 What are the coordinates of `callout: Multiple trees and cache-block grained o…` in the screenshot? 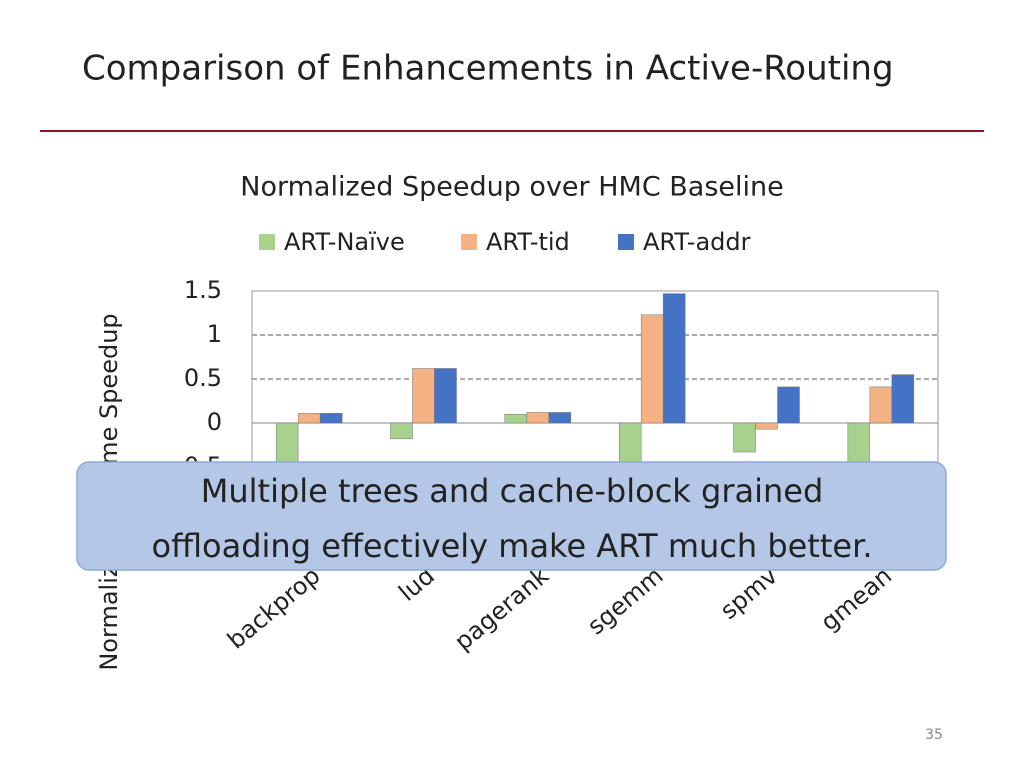 It's located at (511, 516).